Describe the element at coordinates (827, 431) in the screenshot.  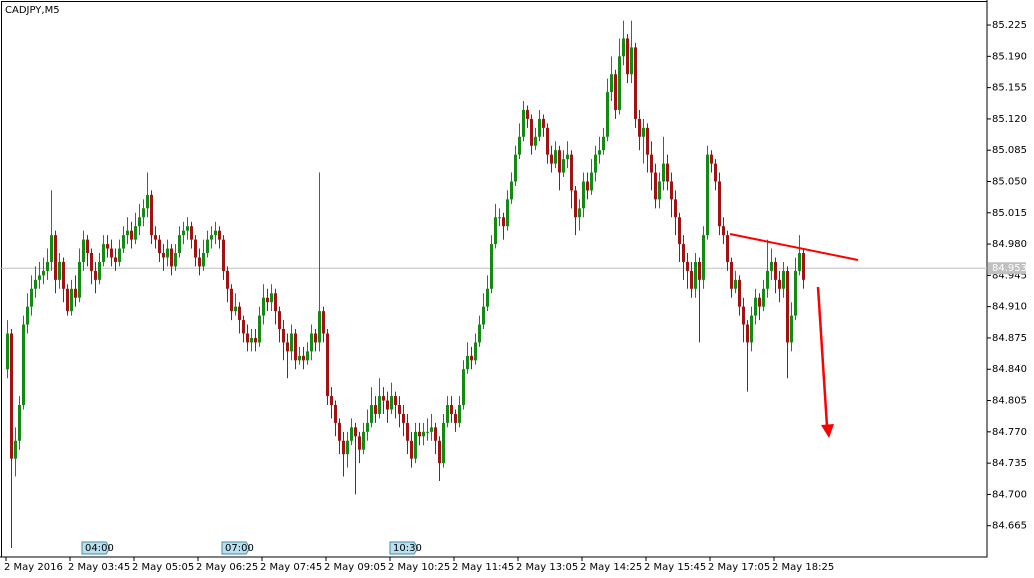
I see `arrow-head` at that location.